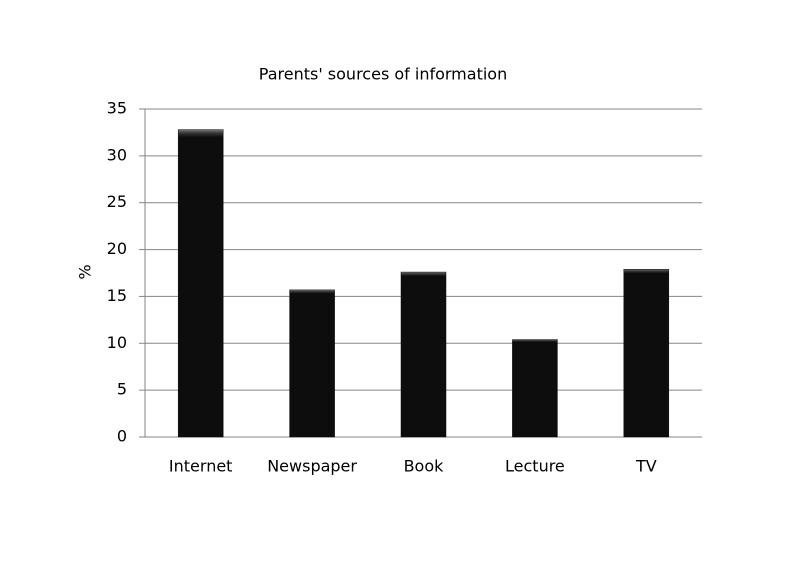  What do you see at coordinates (85, 271) in the screenshot?
I see `y-axis-label: %` at bounding box center [85, 271].